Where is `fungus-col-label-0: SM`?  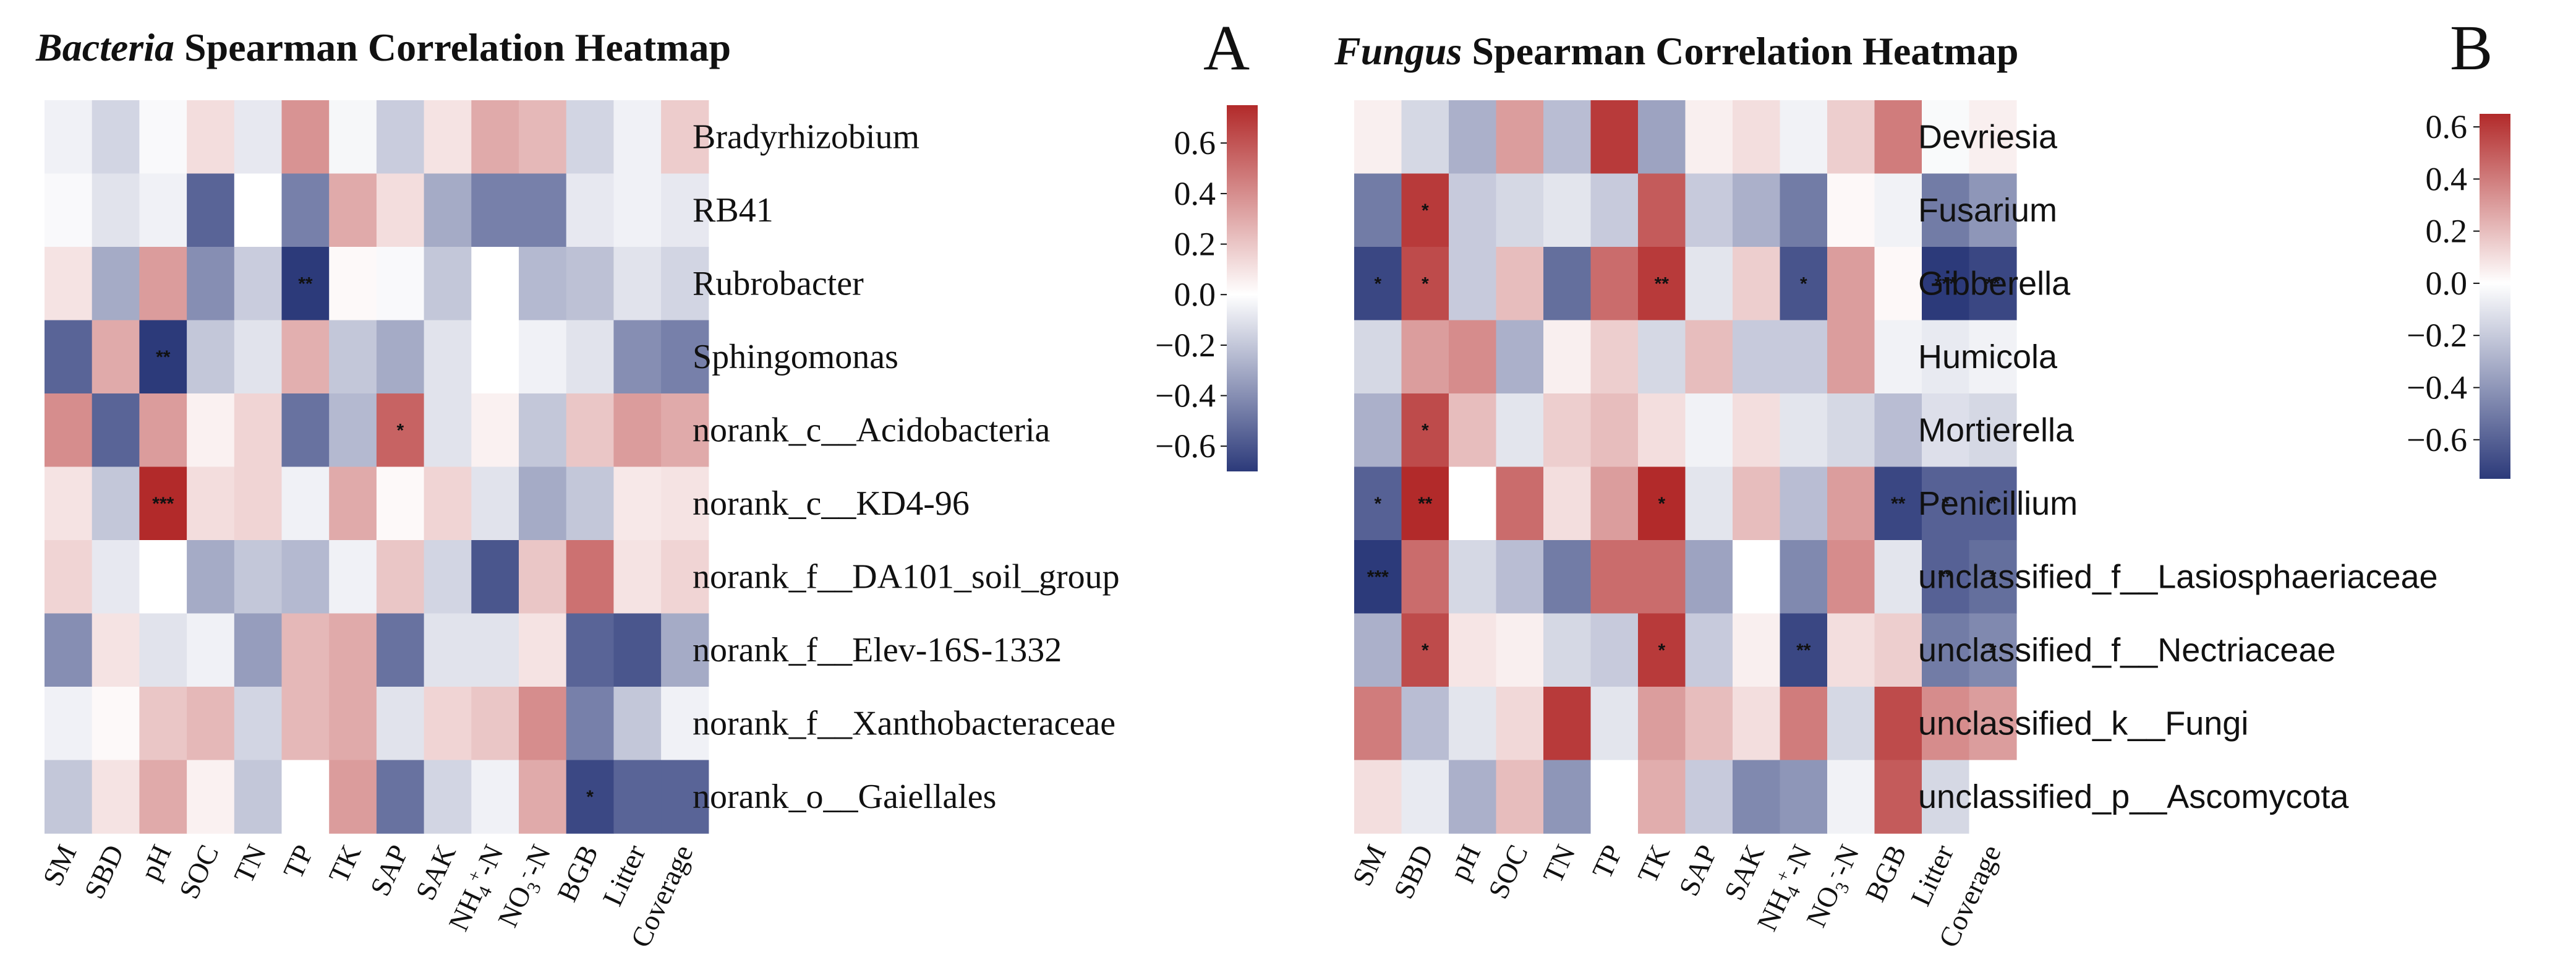
fungus-col-label-0: SM is located at coordinates (1369, 865).